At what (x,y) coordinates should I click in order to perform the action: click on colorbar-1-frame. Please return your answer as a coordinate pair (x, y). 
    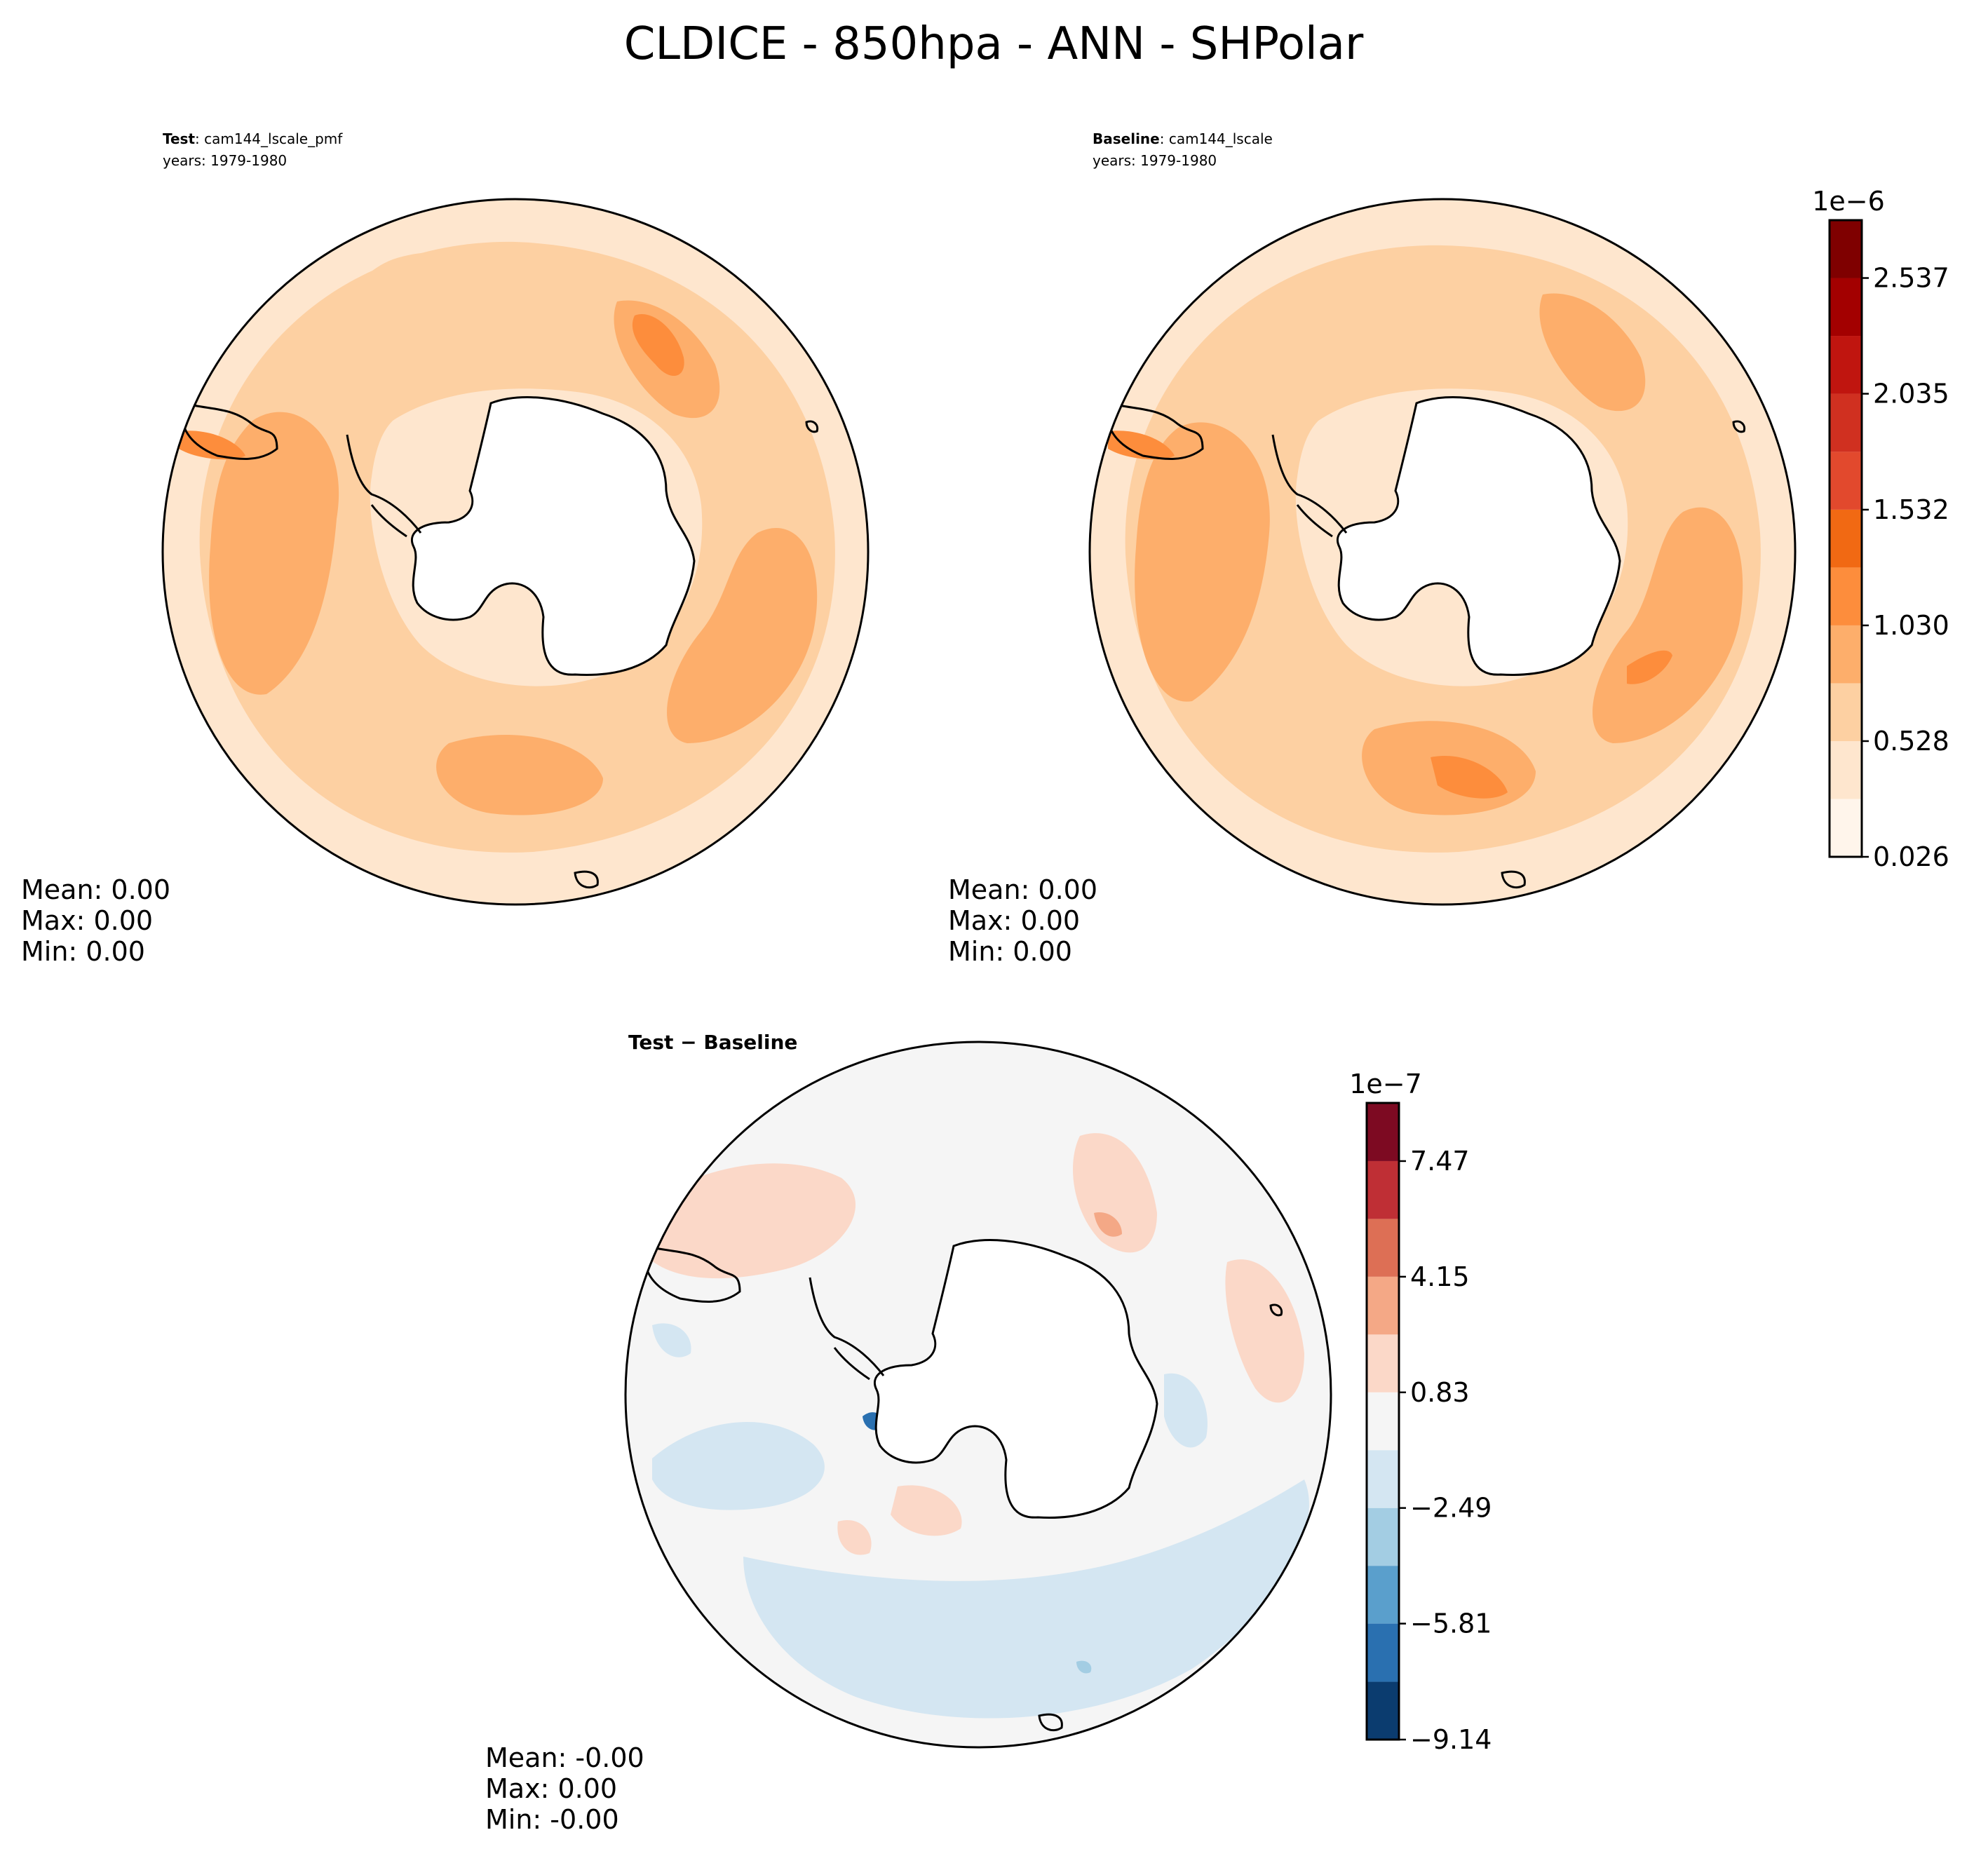
    Looking at the image, I should click on (1382, 1421).